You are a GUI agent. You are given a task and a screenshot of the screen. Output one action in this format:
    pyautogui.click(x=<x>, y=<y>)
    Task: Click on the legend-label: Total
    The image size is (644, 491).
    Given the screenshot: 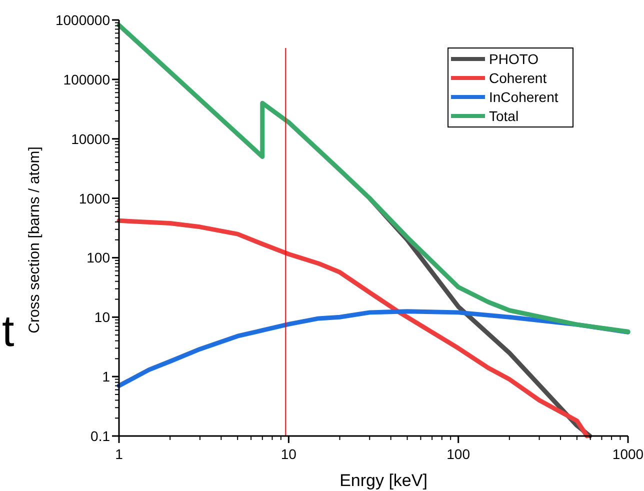 What is the action you would take?
    pyautogui.click(x=504, y=116)
    